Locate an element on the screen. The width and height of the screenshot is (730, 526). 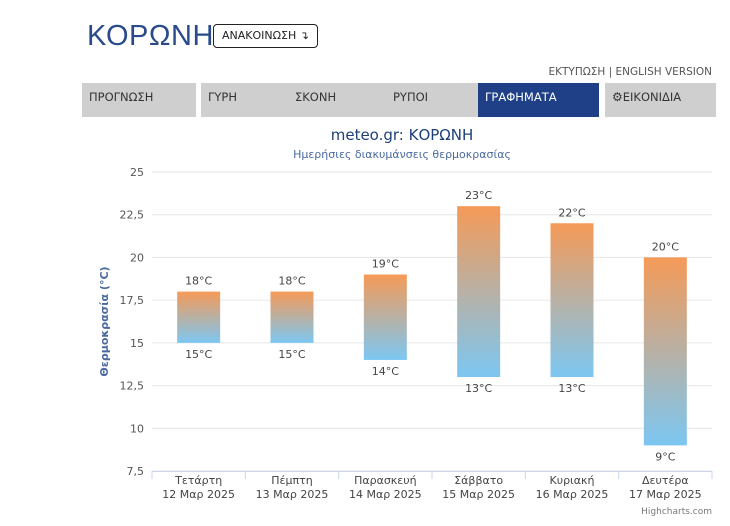
high-temp-label: 23°C is located at coordinates (478, 195).